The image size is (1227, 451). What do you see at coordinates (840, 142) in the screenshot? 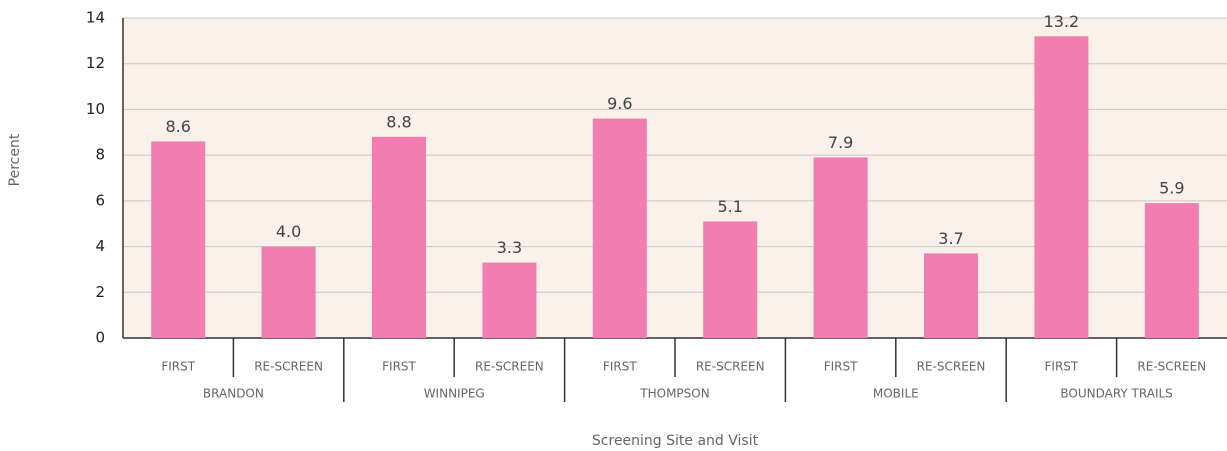
I see `data-label: 7.9` at bounding box center [840, 142].